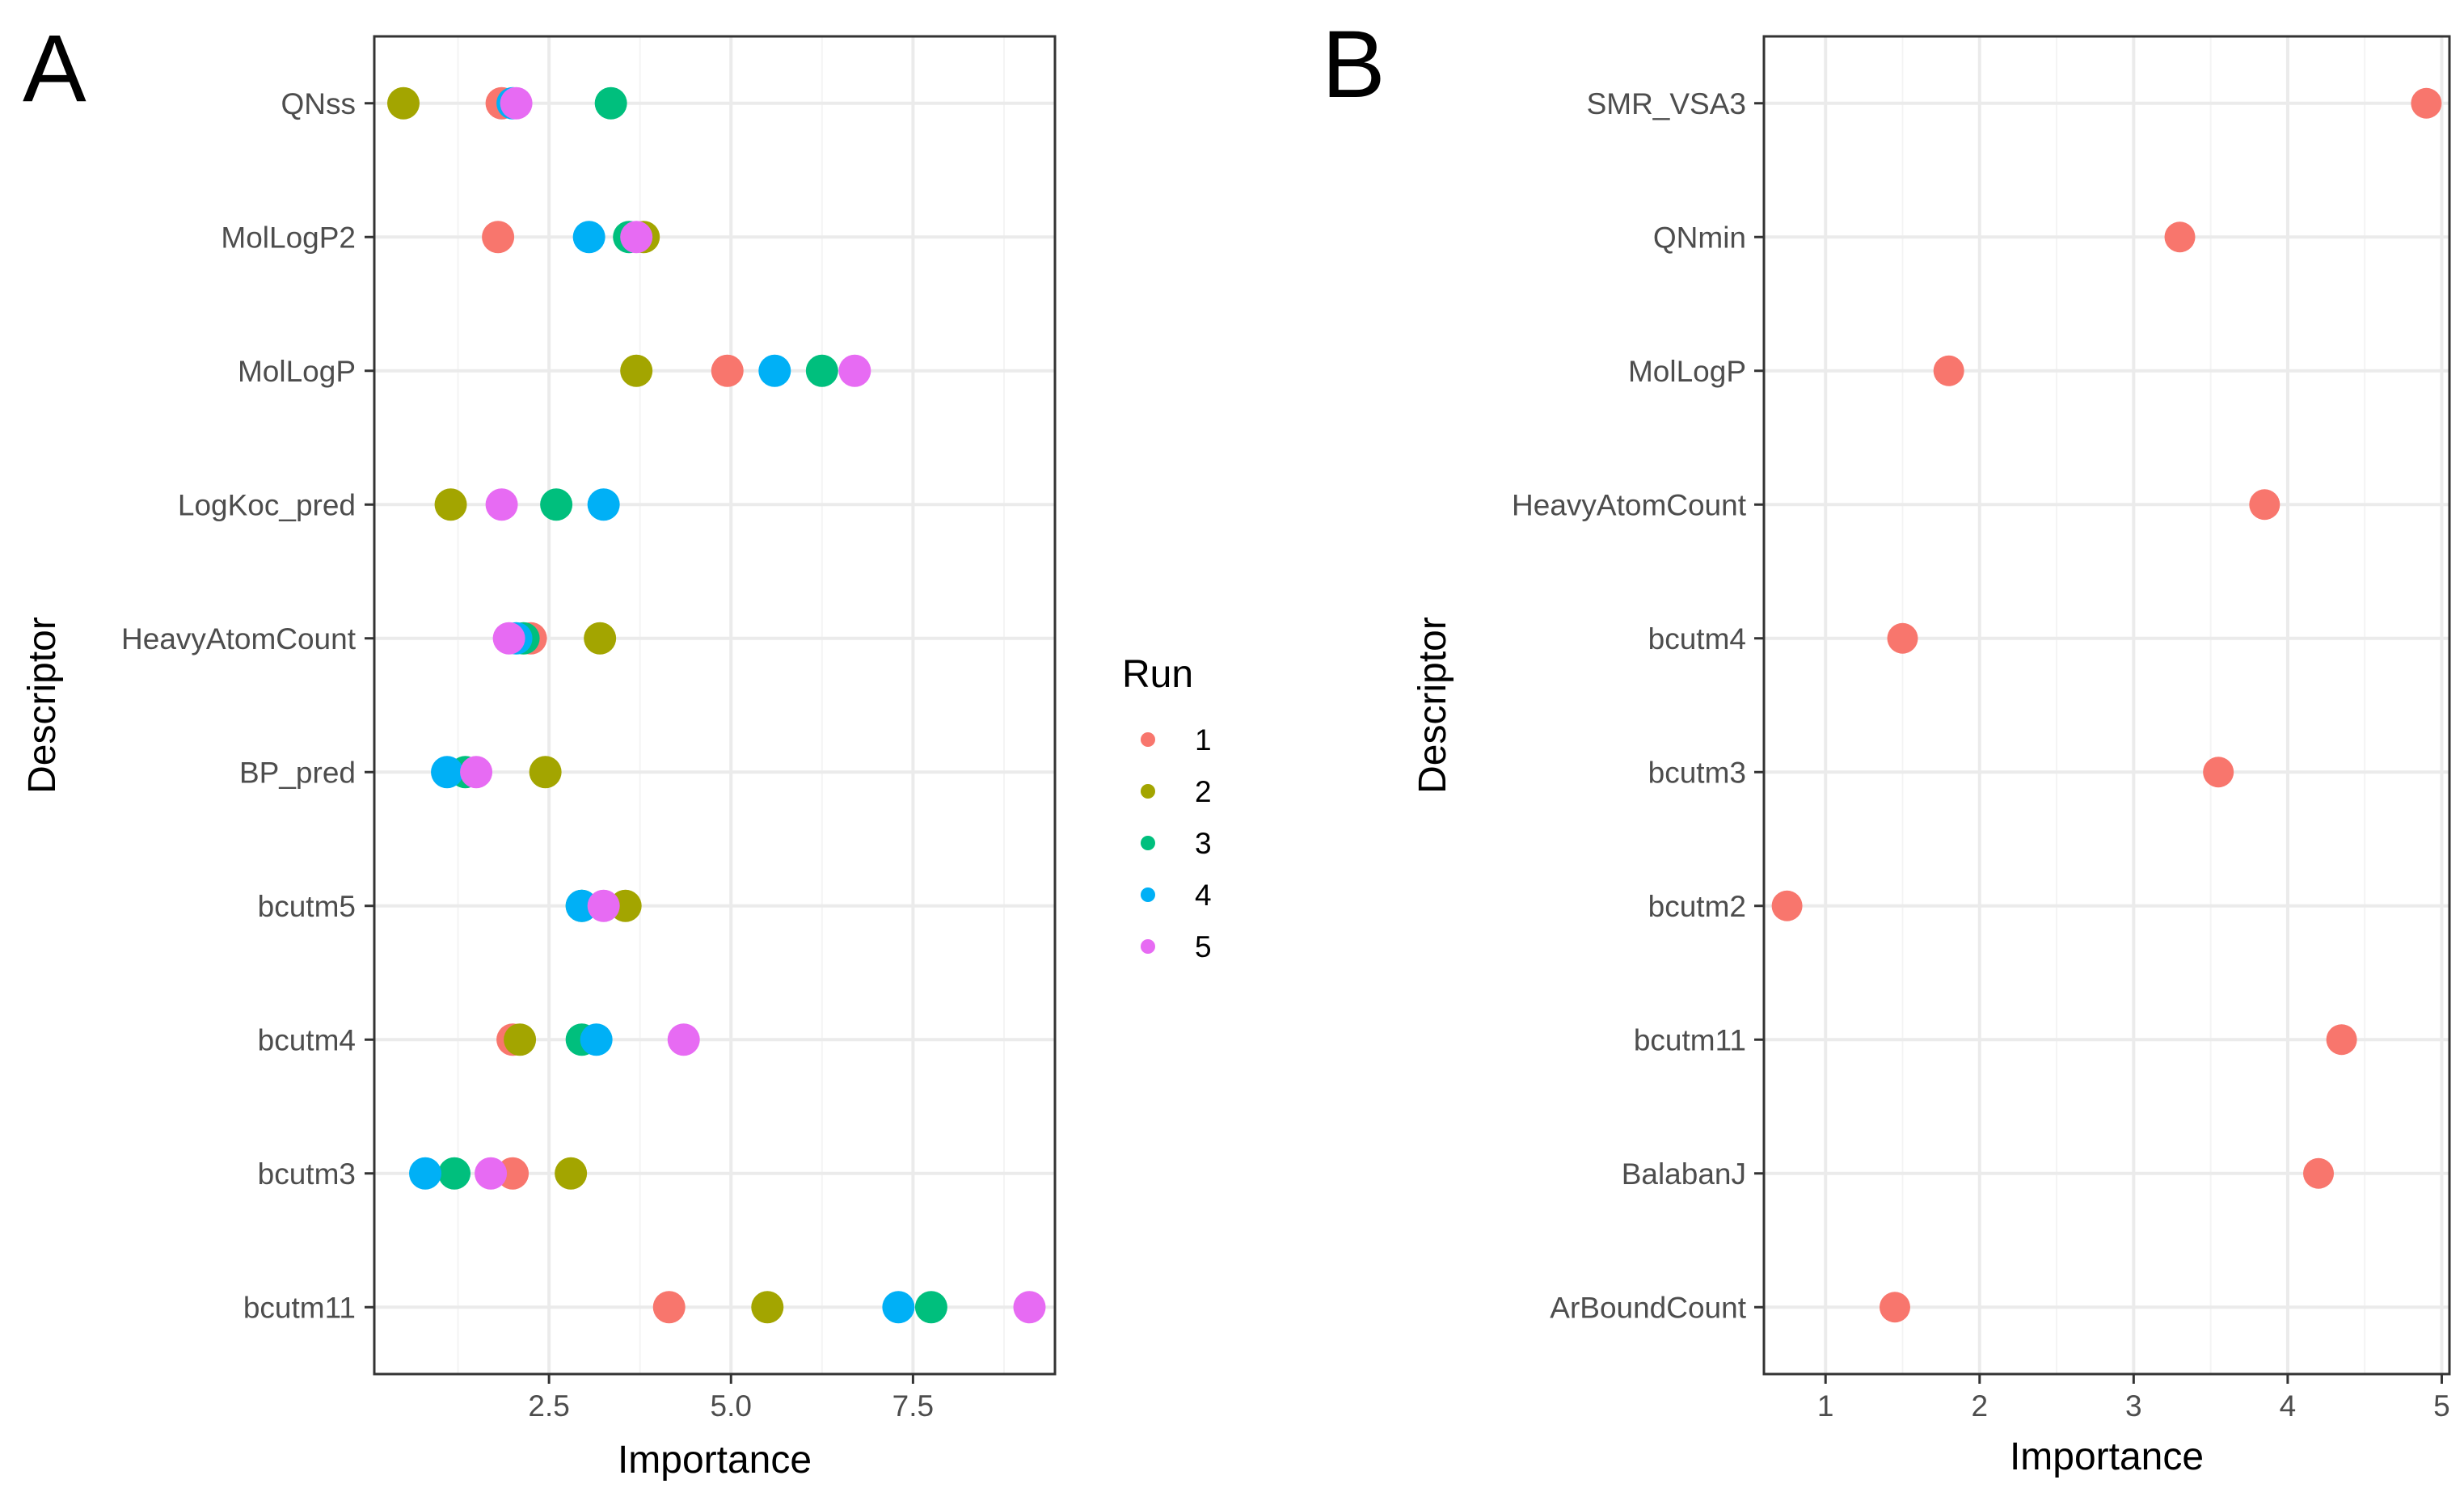 The width and height of the screenshot is (2464, 1505). What do you see at coordinates (1697, 907) in the screenshot?
I see `y-tick-label: bcutm2` at bounding box center [1697, 907].